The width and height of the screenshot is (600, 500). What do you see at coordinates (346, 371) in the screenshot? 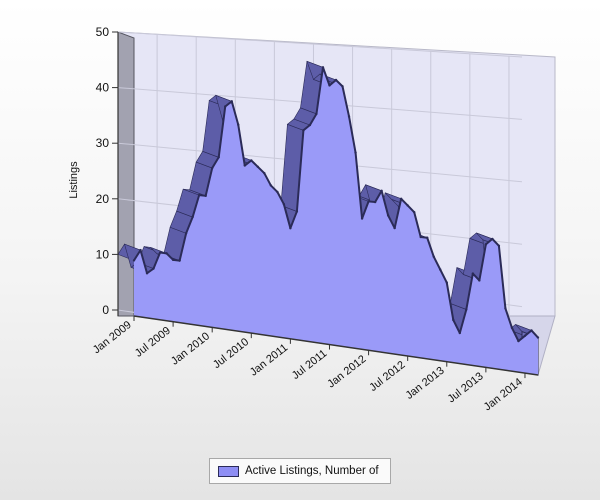
I see `x-tick-label: Jan 2012` at bounding box center [346, 371].